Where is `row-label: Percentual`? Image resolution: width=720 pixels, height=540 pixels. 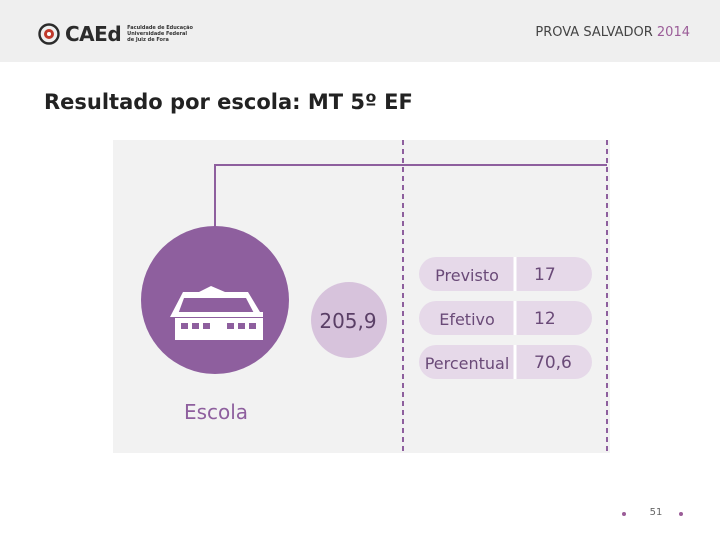
row-label: Percentual is located at coordinates (467, 363).